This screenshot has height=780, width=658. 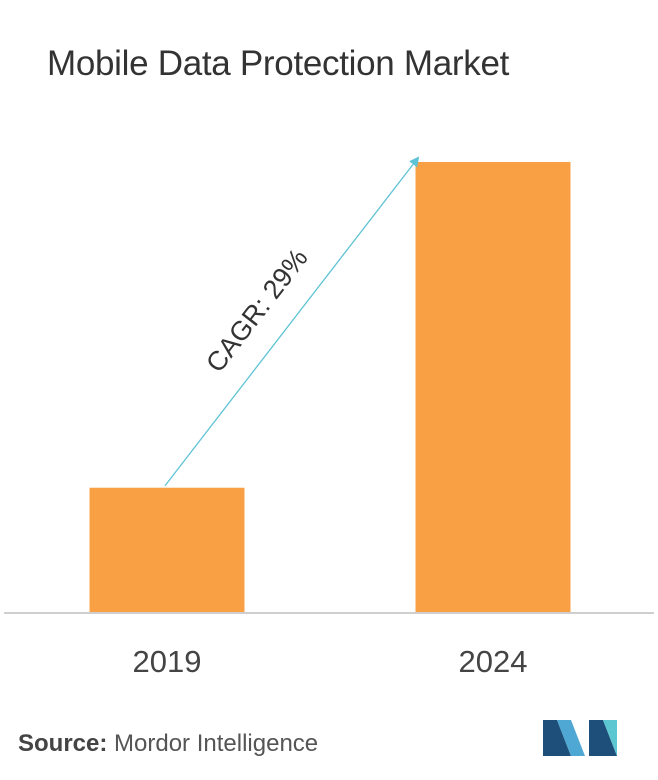 I want to click on chart-title: Mobile Data Protection Market, so click(x=278, y=63).